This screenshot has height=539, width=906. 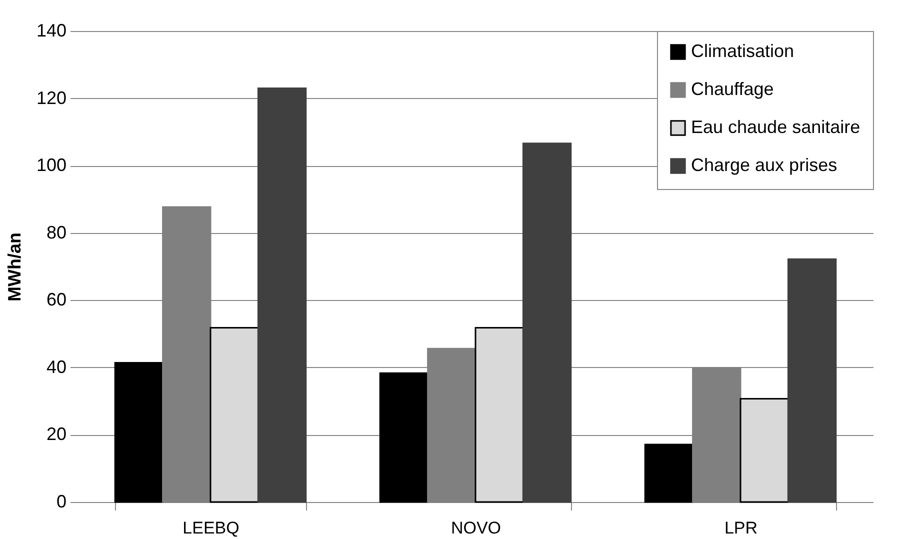 What do you see at coordinates (14, 267) in the screenshot?
I see `y-axis-title: MWh/an` at bounding box center [14, 267].